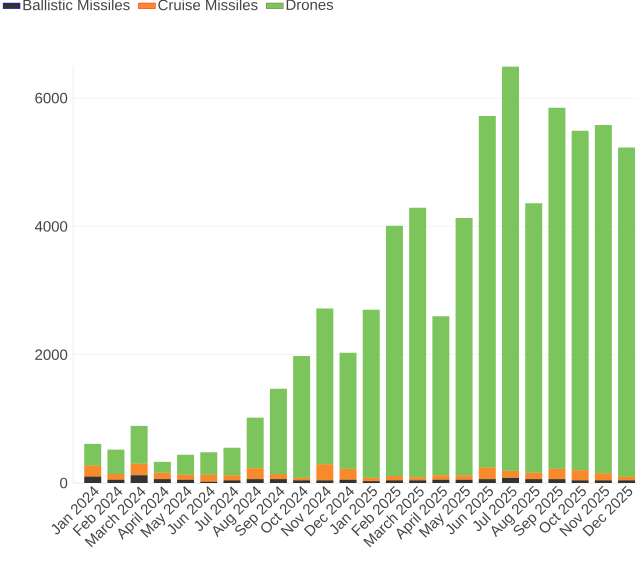  Describe the element at coordinates (51, 226) in the screenshot. I see `y-tick-label: 4000` at that location.